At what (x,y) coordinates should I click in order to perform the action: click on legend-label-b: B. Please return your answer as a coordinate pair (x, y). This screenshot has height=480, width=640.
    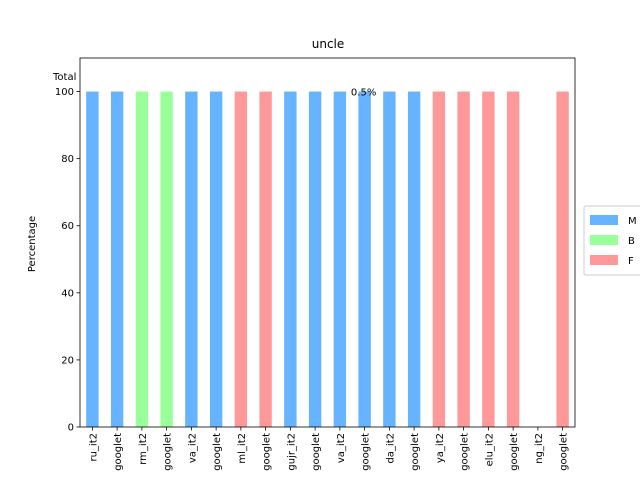
    Looking at the image, I should click on (631, 241).